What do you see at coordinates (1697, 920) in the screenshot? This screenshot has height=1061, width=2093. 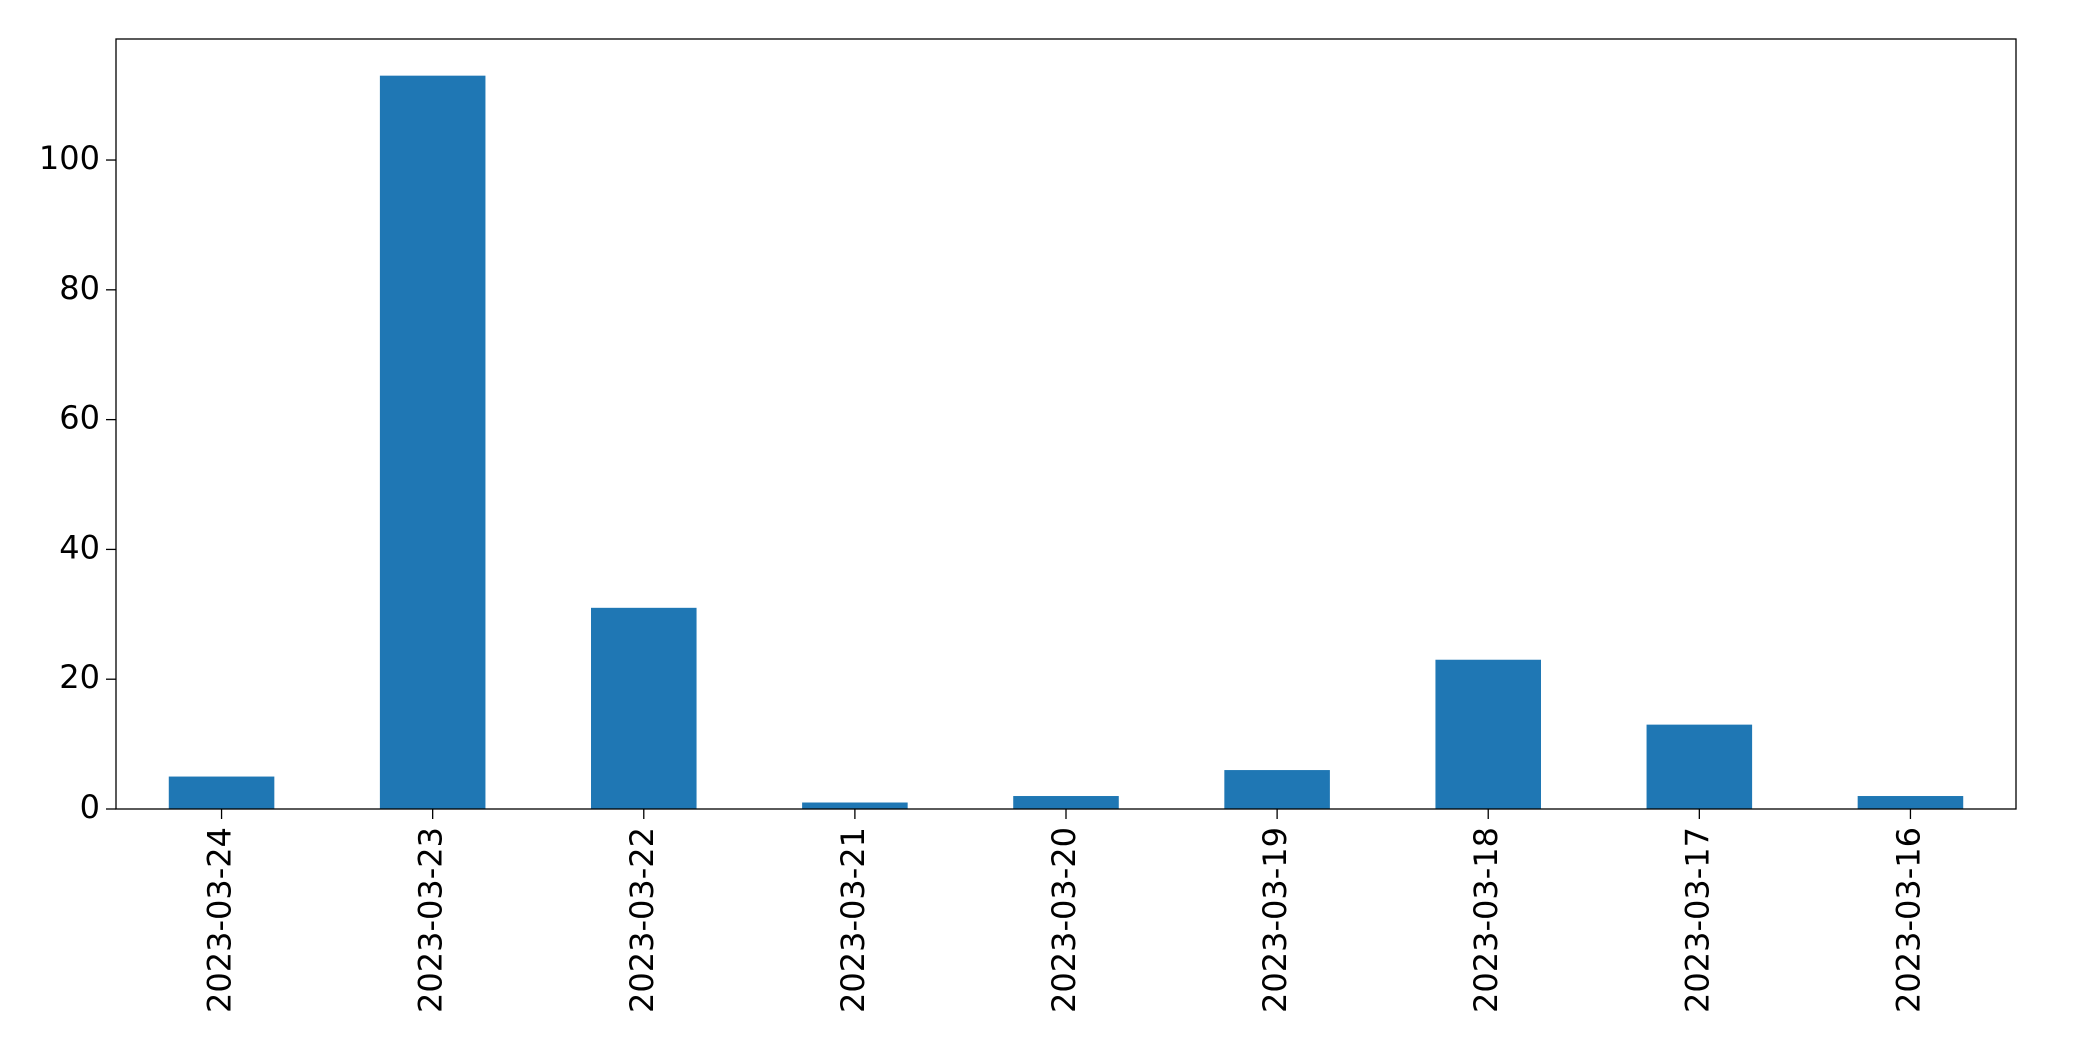 I see `x-tick-label: 2023-03-17` at bounding box center [1697, 920].